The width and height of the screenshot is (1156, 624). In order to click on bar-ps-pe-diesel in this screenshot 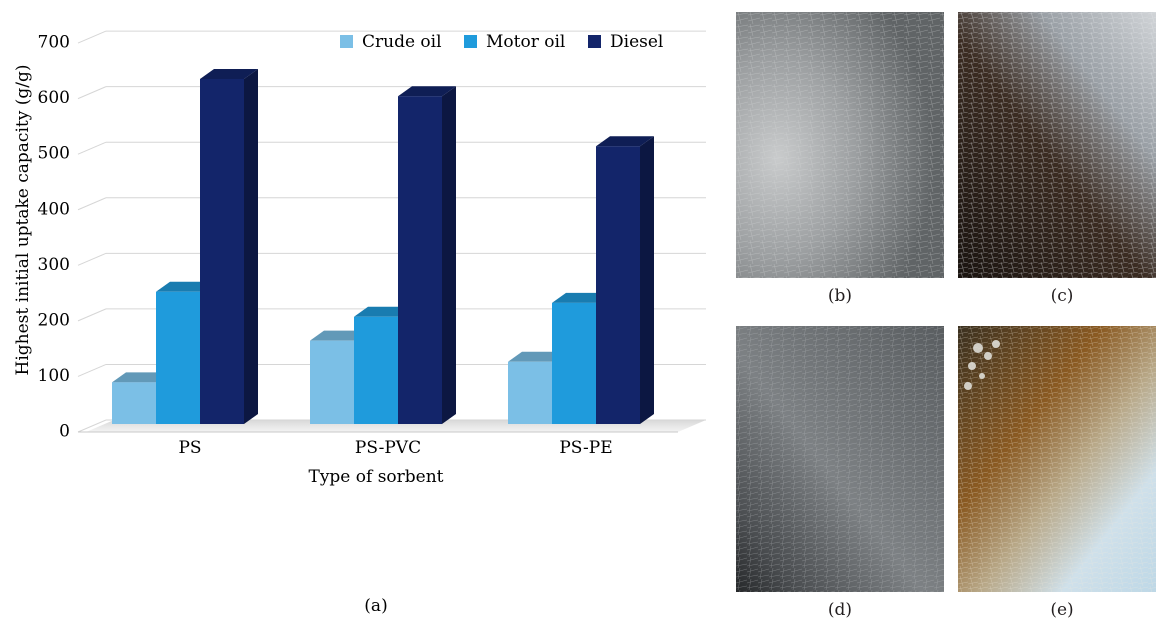, I will do `click(618, 285)`.